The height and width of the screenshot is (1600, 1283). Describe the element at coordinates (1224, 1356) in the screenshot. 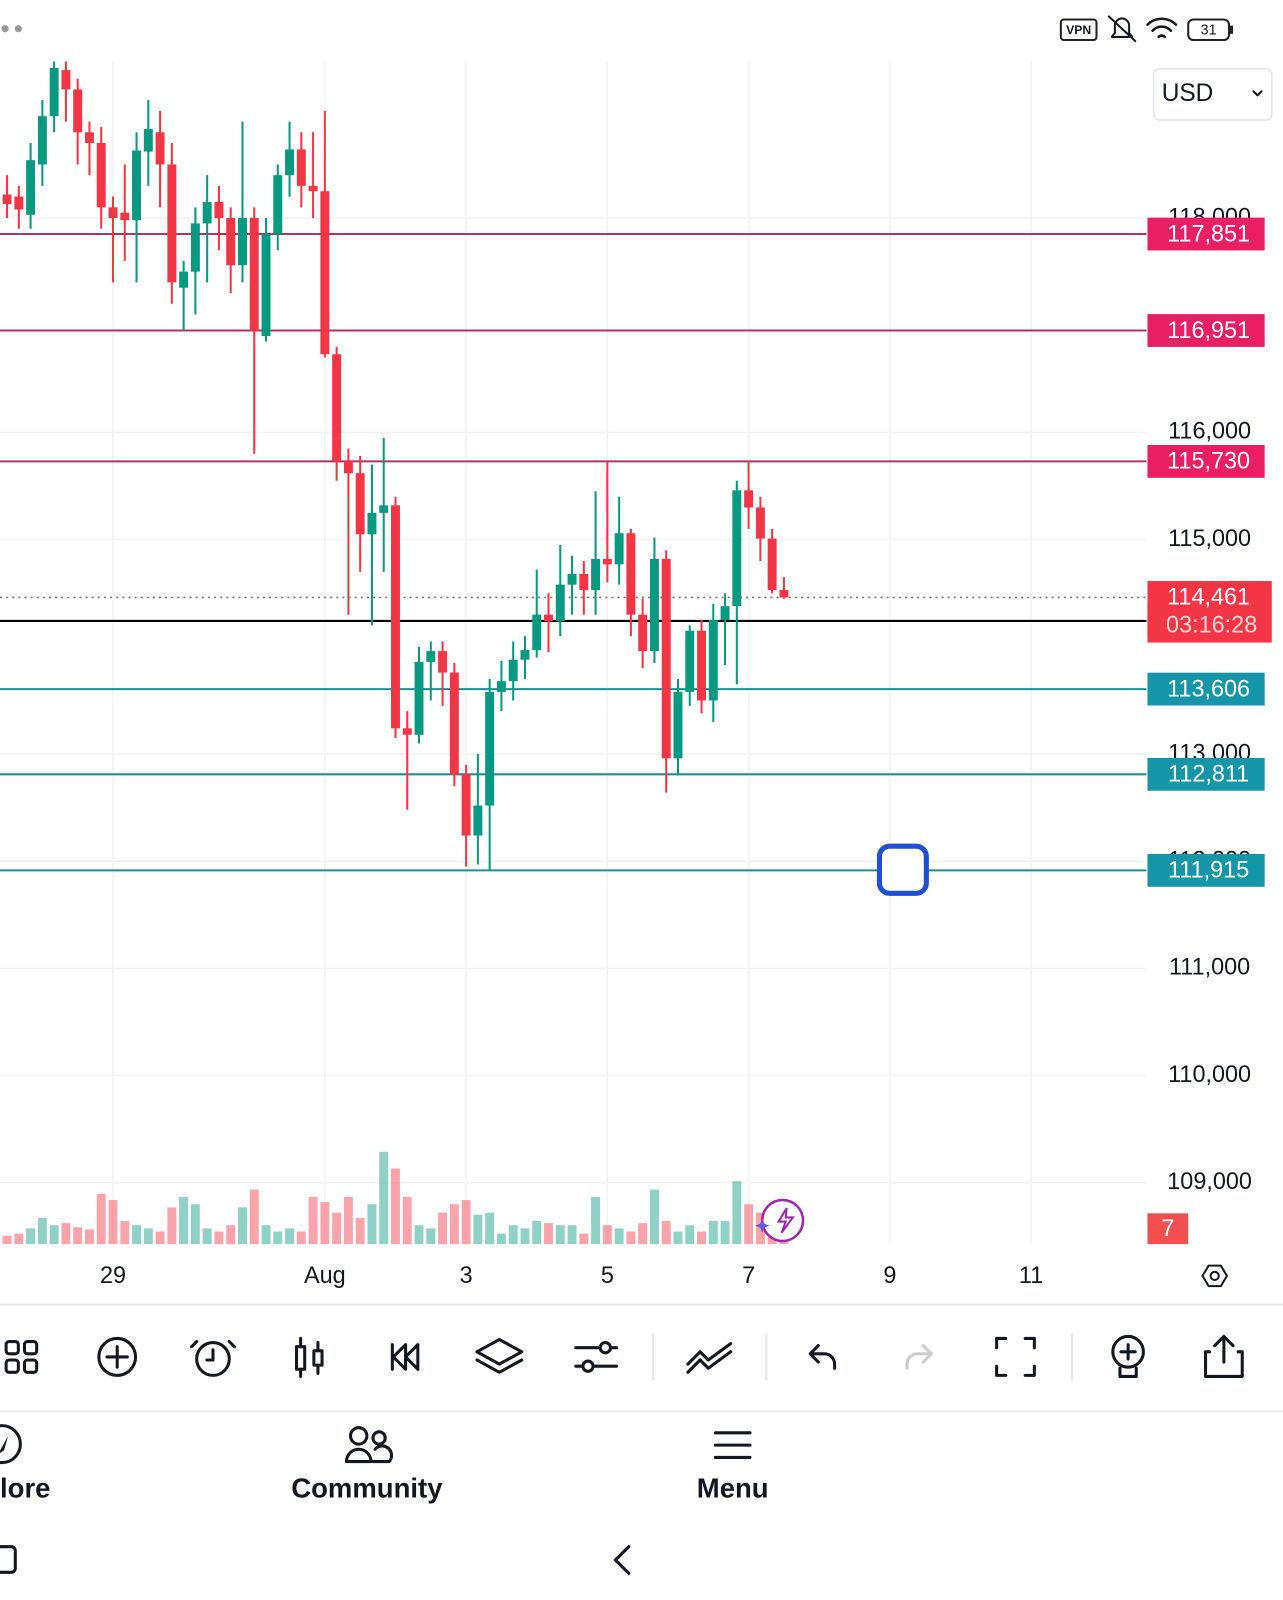

I see `share-button` at that location.